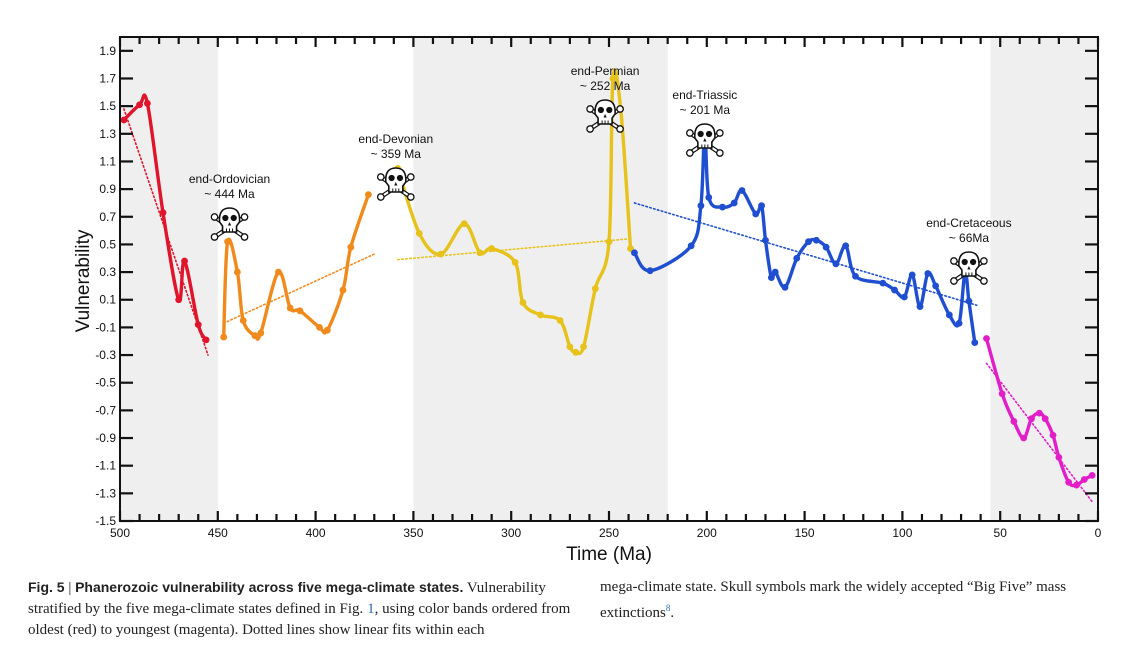 Image resolution: width=1129 pixels, height=669 pixels. What do you see at coordinates (705, 110) in the screenshot?
I see `extinction-age: ~ 201 Ma` at bounding box center [705, 110].